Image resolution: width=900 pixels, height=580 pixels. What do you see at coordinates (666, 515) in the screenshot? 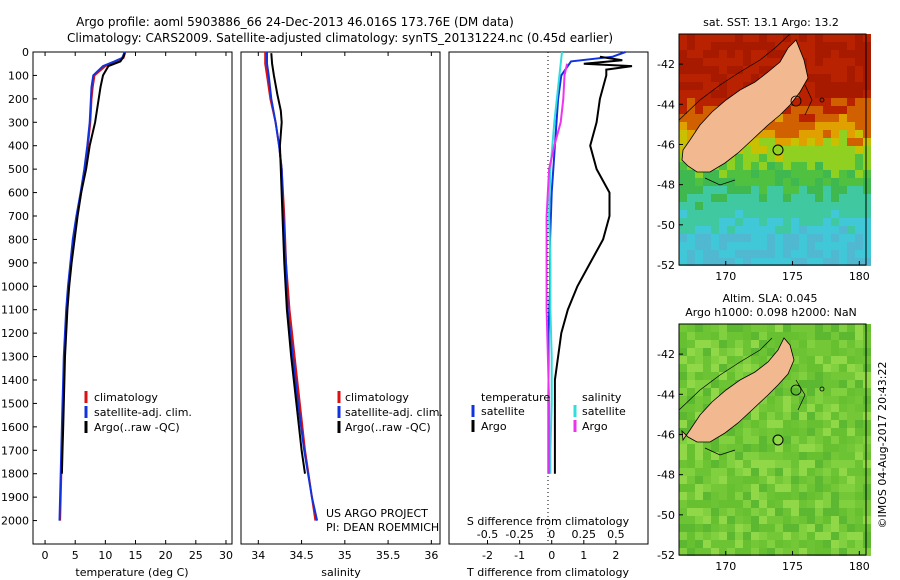
I see `map-y-tick-label: -50` at bounding box center [666, 515].